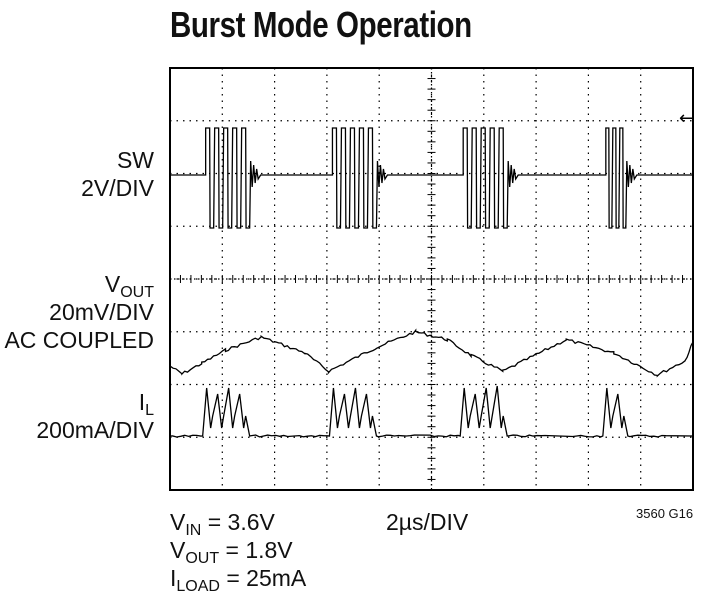 The height and width of the screenshot is (608, 704). Describe the element at coordinates (95, 416) in the screenshot. I see `il-channel-label: IL 200mA/DIV` at that location.